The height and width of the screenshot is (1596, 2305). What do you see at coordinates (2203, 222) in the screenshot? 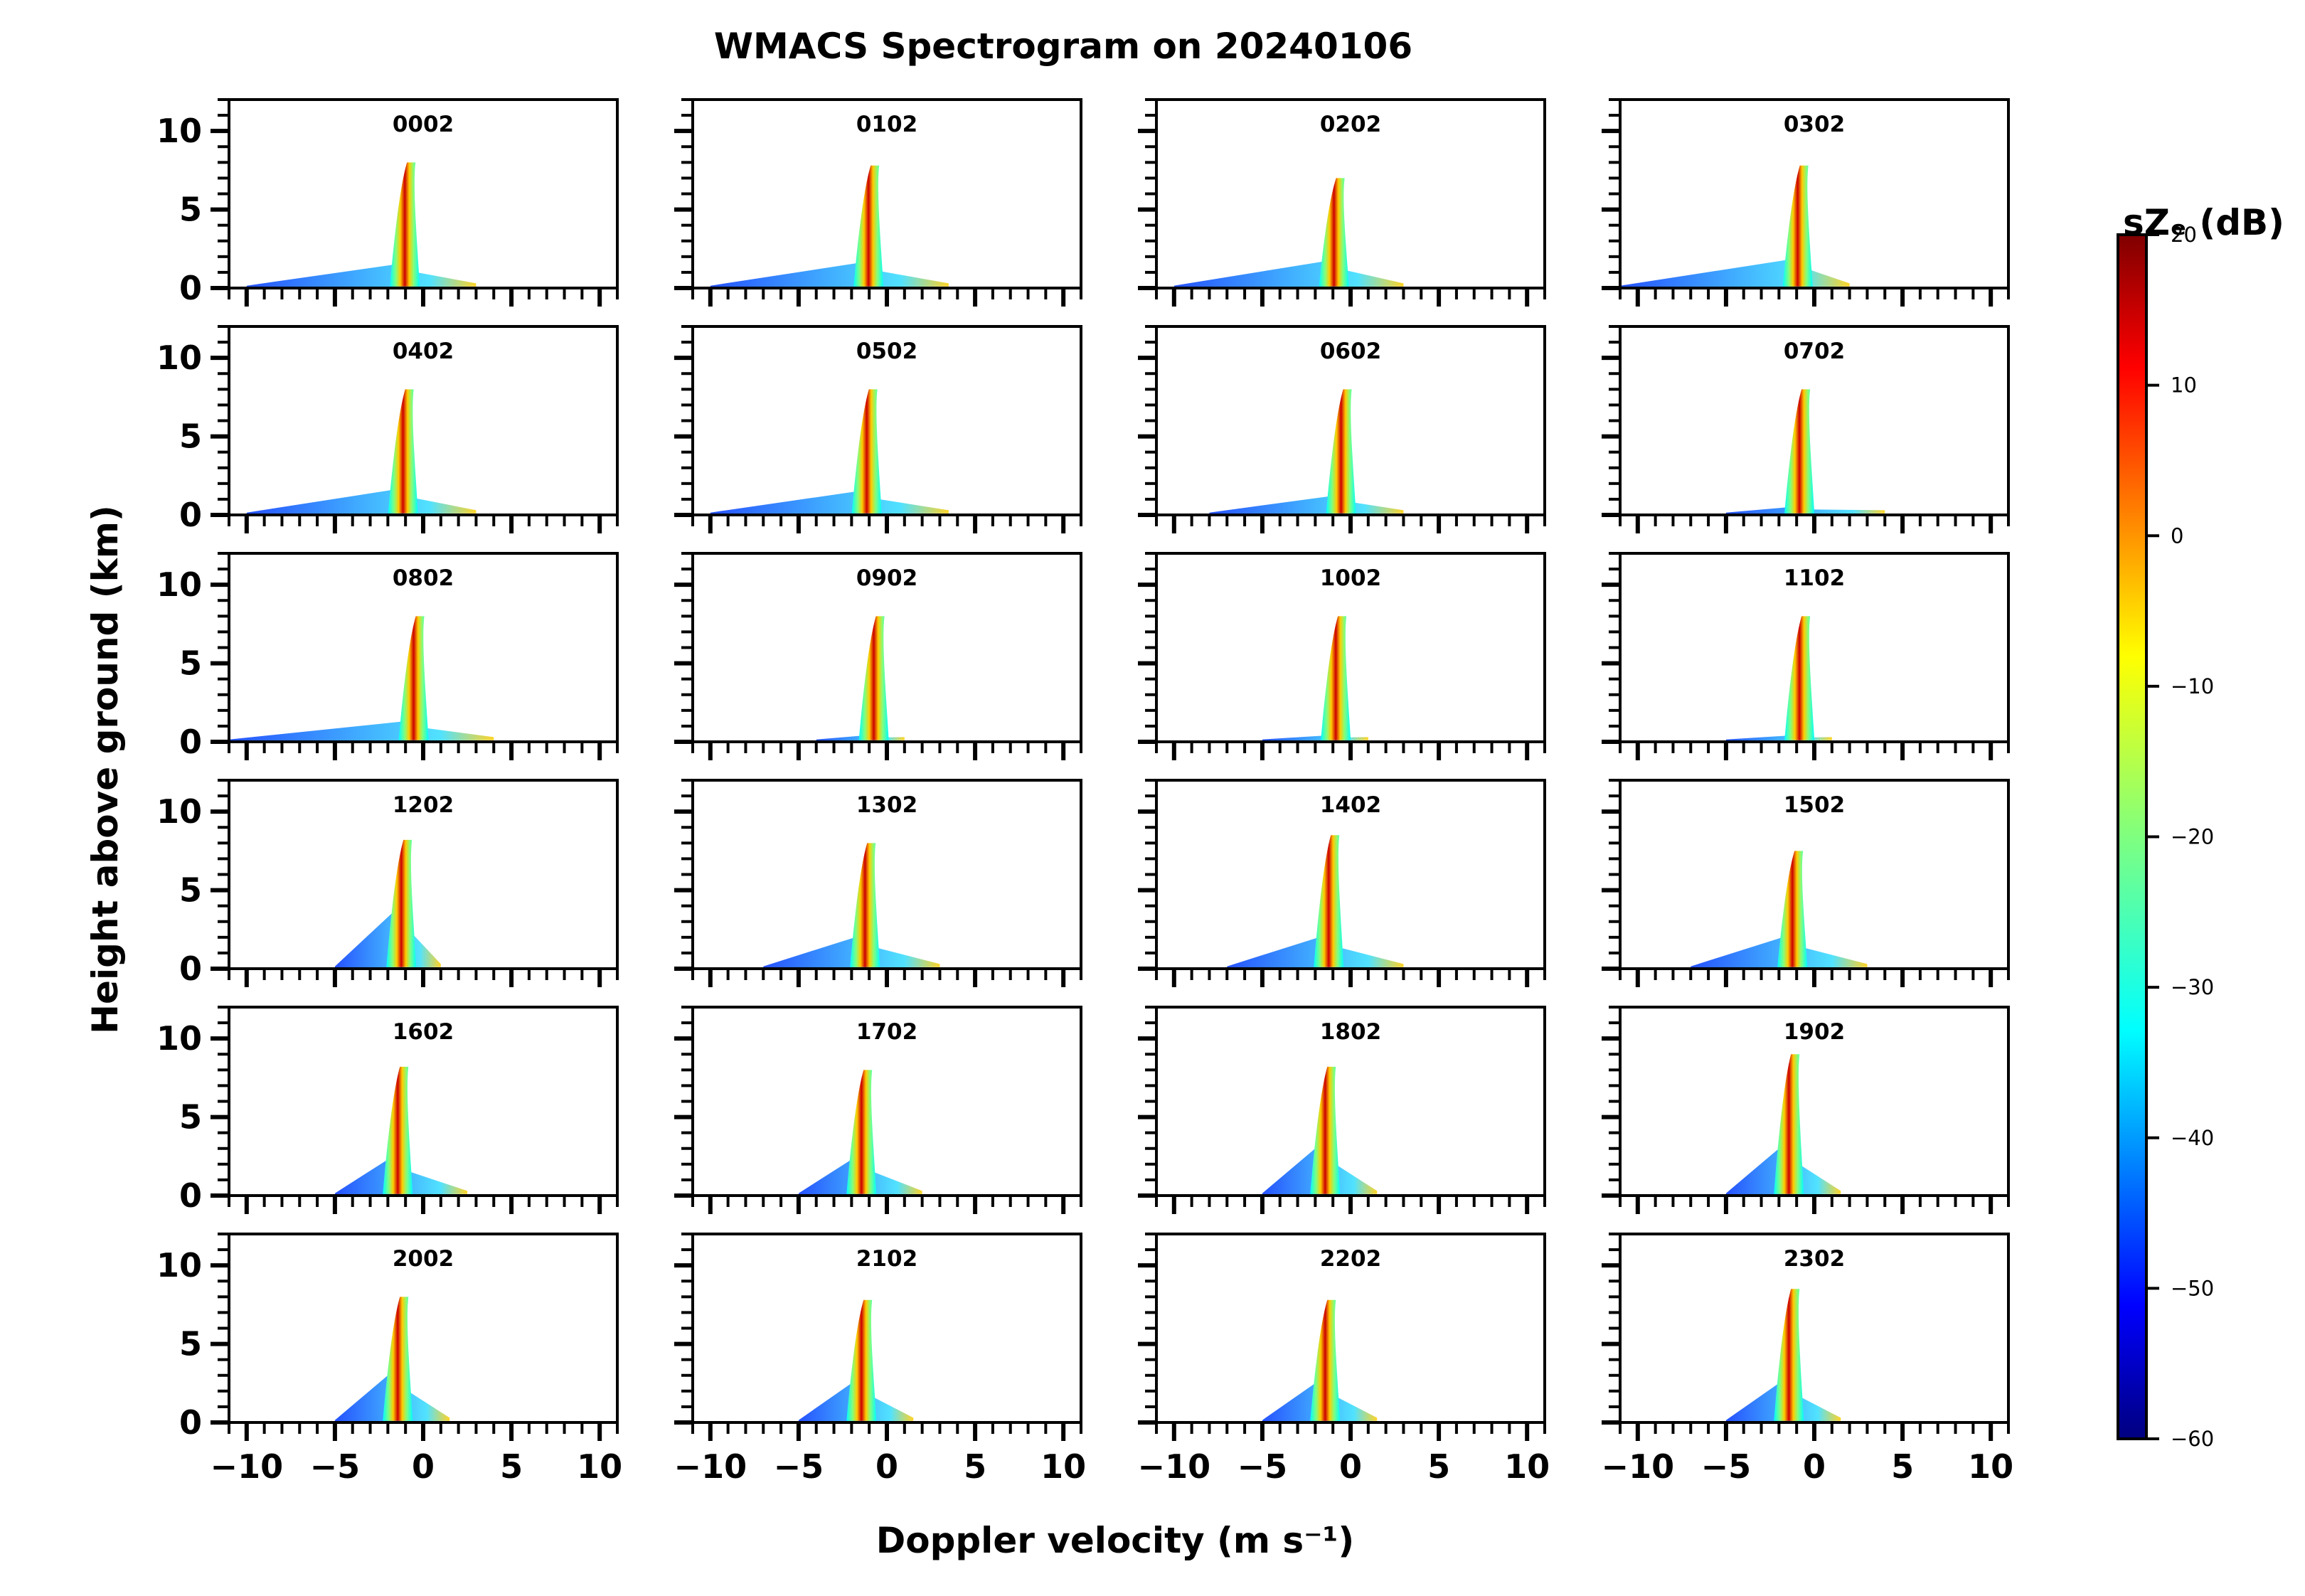
I see `colorbar-label: sZₑ (dB)` at bounding box center [2203, 222].